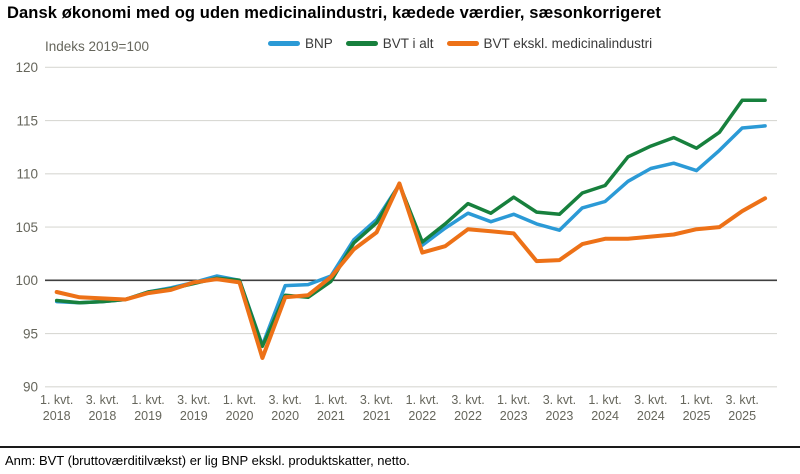 The image size is (800, 474). What do you see at coordinates (27, 120) in the screenshot?
I see `y-tick-label: 115` at bounding box center [27, 120].